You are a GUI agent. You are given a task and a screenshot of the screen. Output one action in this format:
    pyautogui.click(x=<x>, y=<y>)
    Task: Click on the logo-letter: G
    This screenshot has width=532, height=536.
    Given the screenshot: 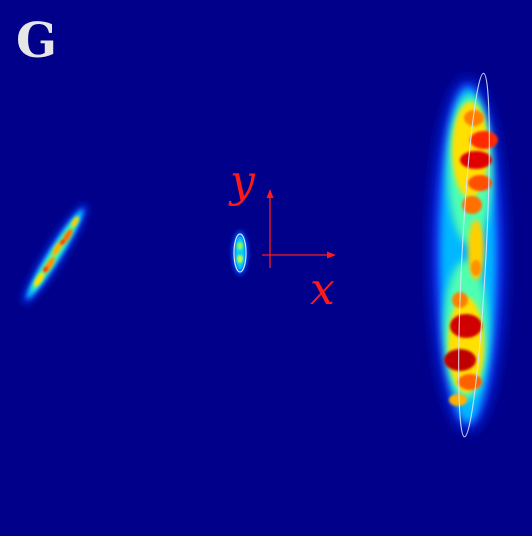 What is the action you would take?
    pyautogui.click(x=36, y=41)
    